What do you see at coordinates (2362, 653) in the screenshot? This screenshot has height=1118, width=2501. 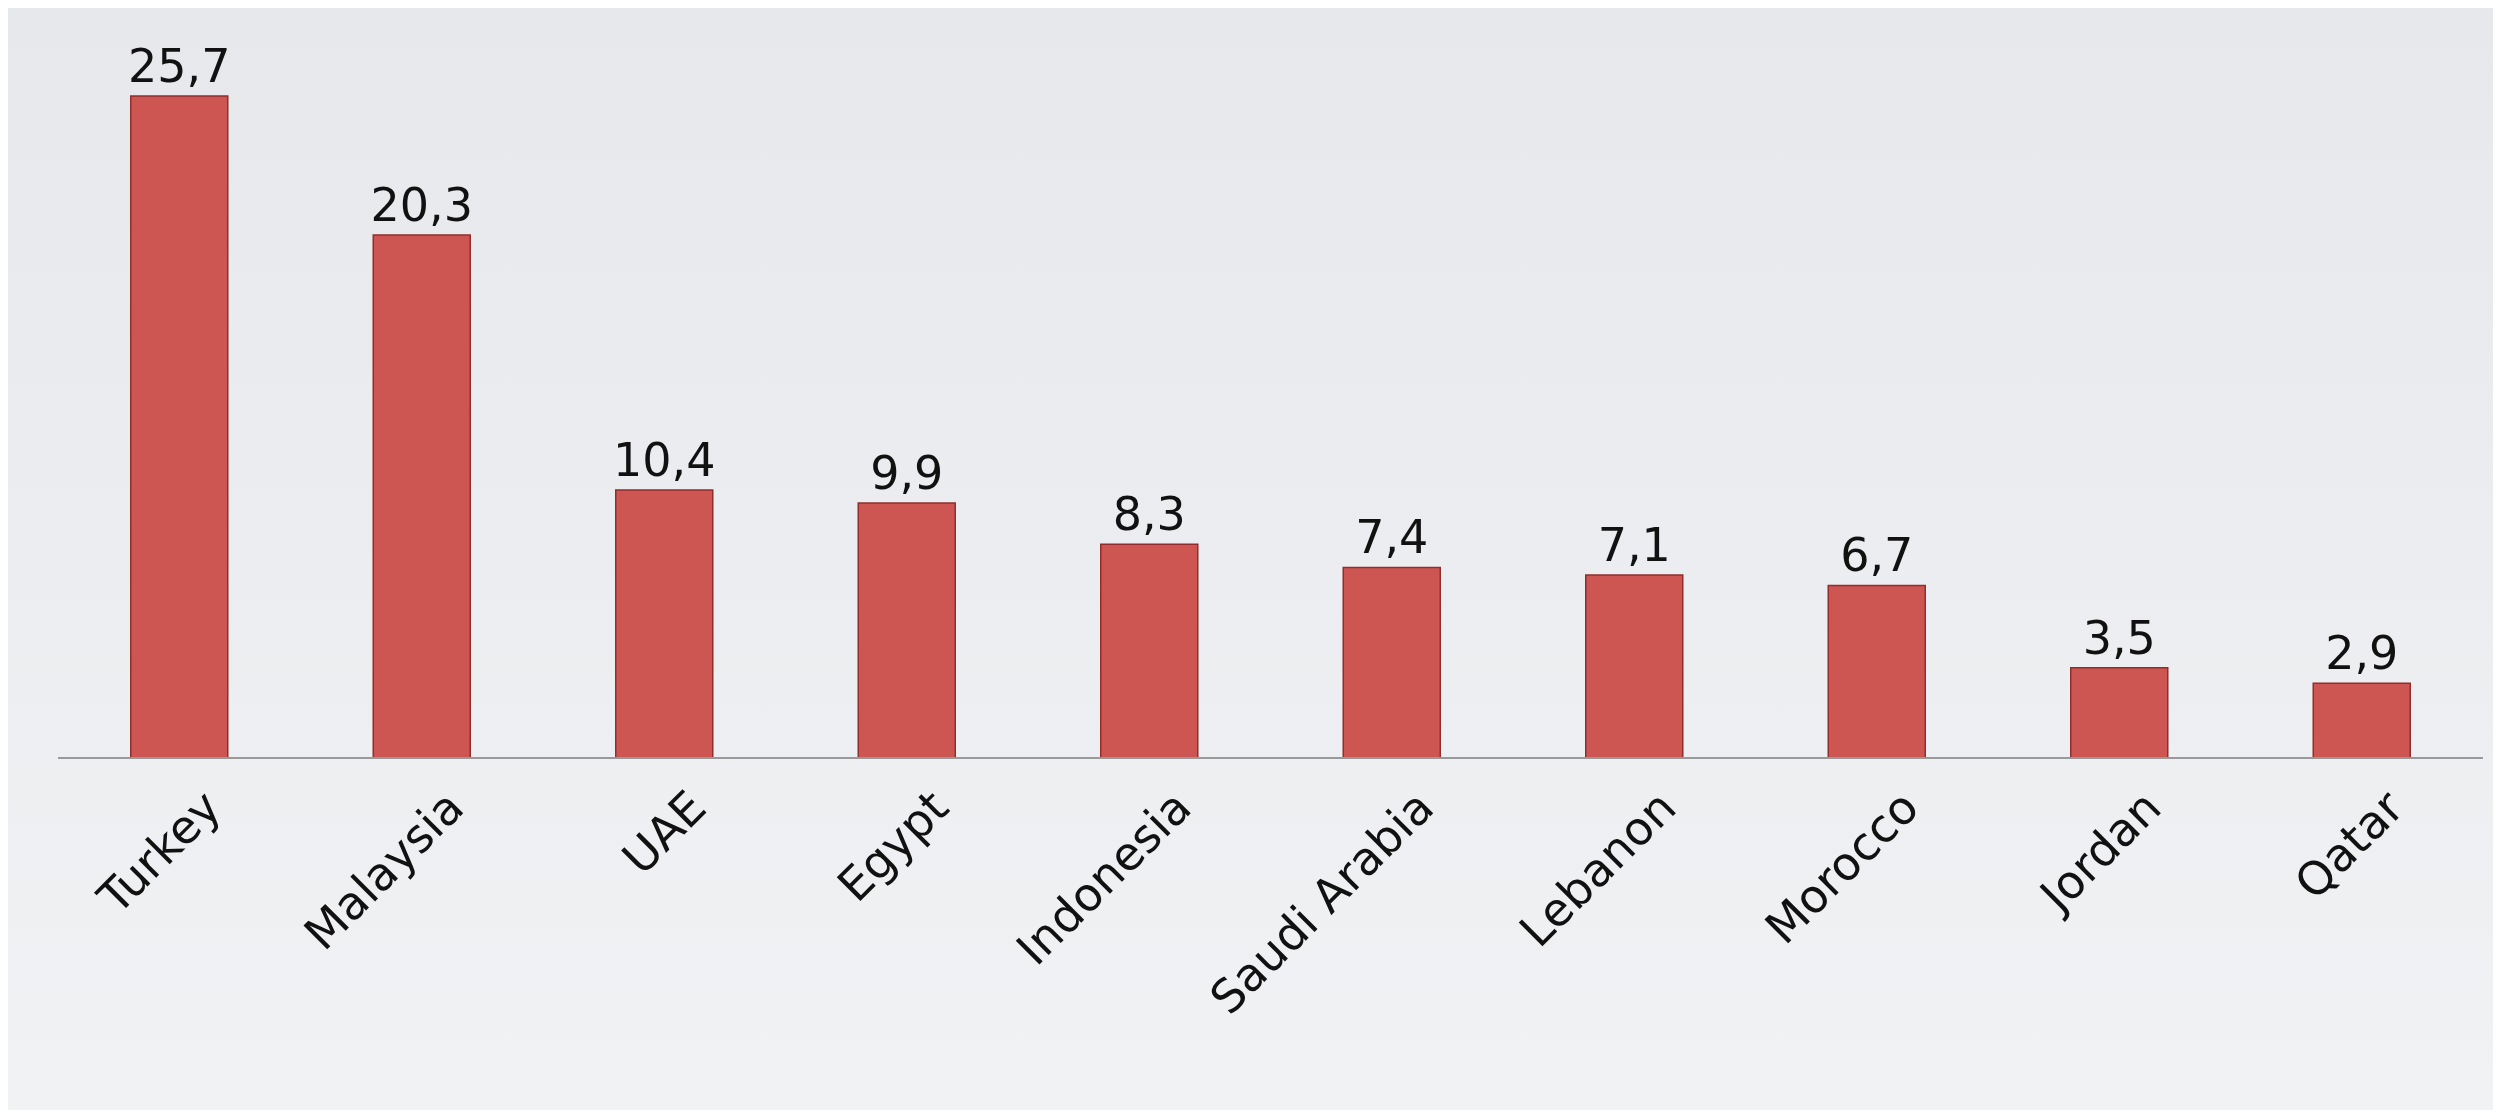 I see `data-label: 2,9` at bounding box center [2362, 653].